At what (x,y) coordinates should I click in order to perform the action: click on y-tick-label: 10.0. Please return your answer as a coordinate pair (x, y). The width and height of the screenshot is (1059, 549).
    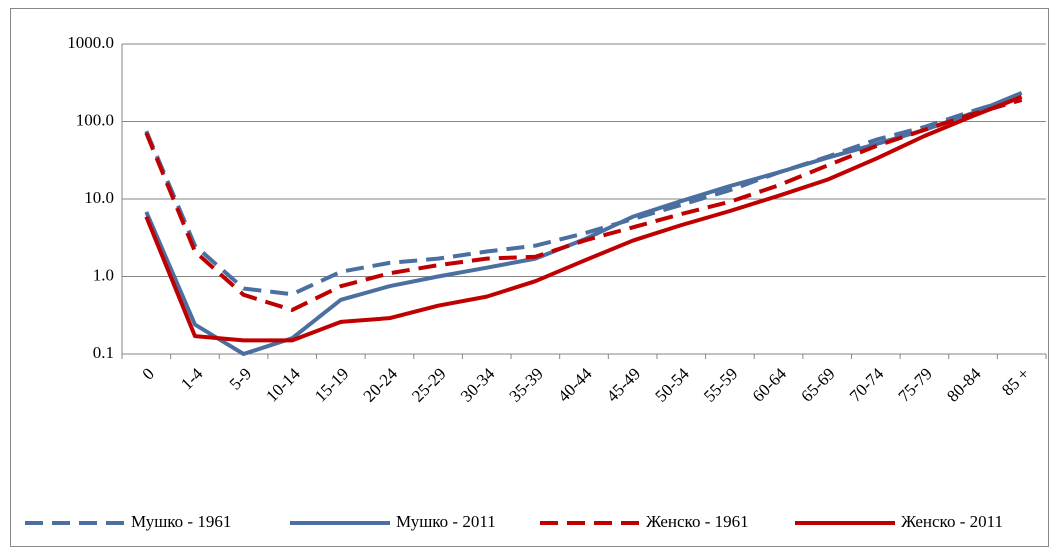
    Looking at the image, I should click on (99, 197).